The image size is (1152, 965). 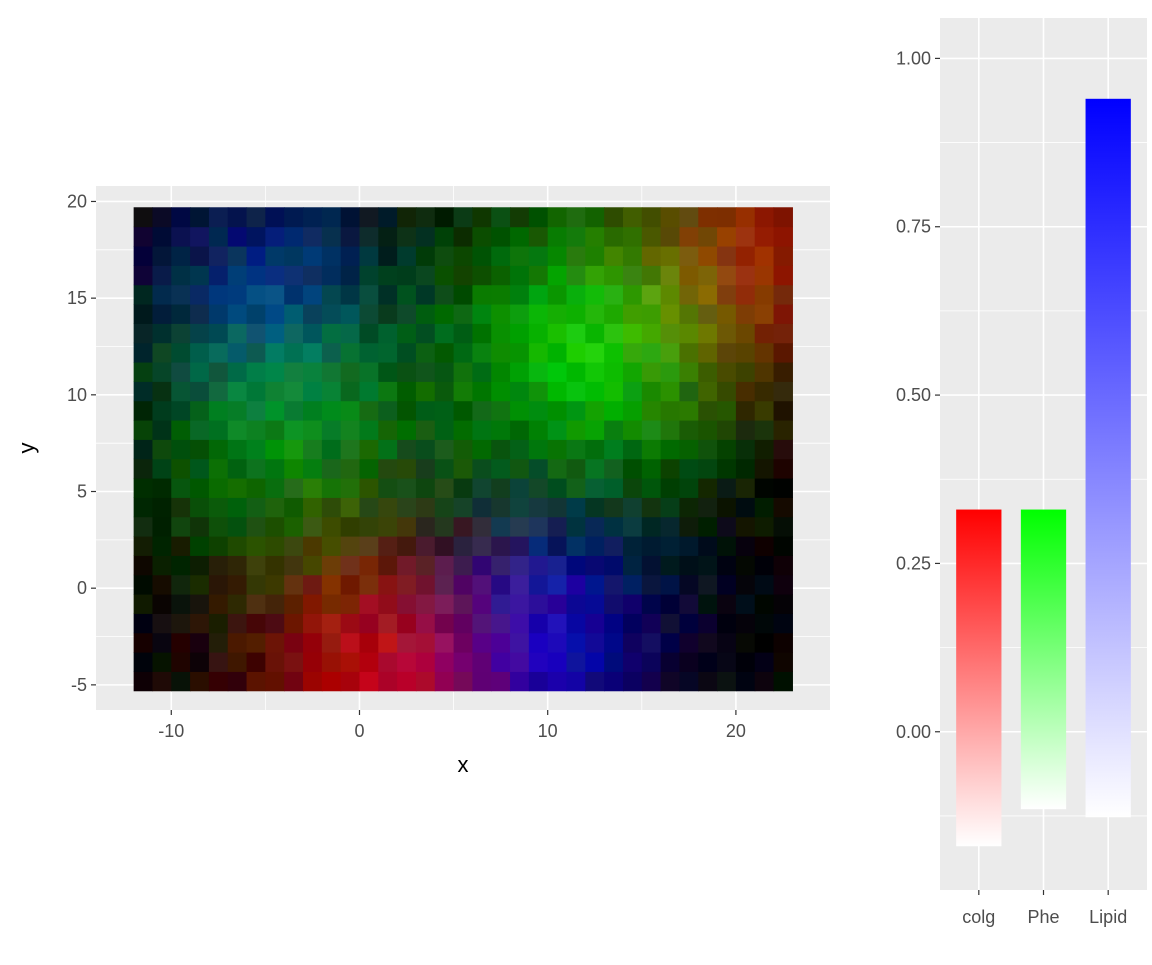 What do you see at coordinates (913, 395) in the screenshot?
I see `y-tick-label: 0.50` at bounding box center [913, 395].